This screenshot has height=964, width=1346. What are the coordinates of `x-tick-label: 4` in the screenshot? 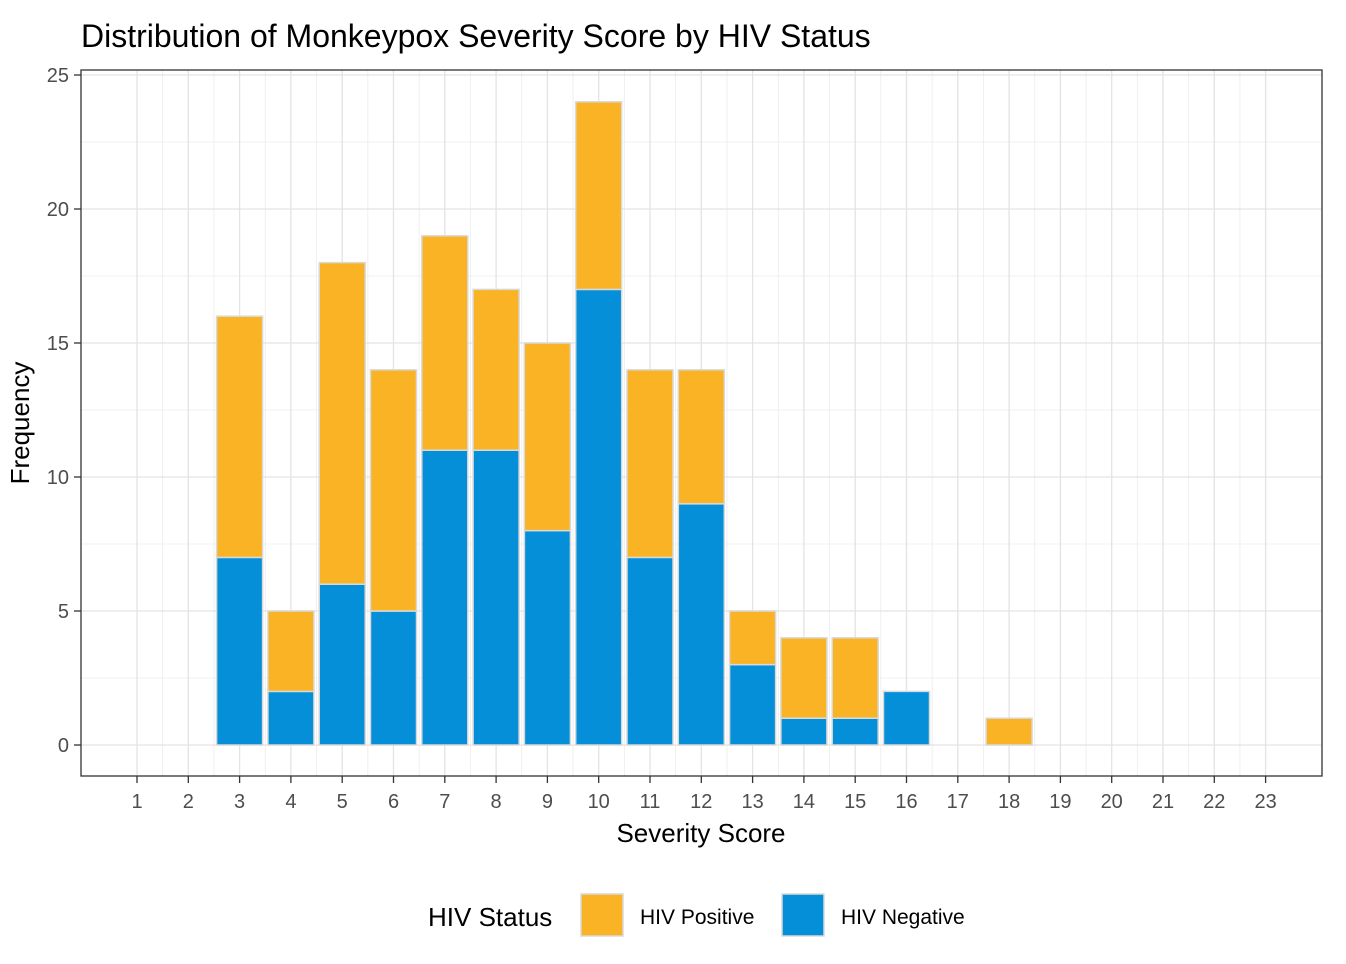 It's located at (290, 802).